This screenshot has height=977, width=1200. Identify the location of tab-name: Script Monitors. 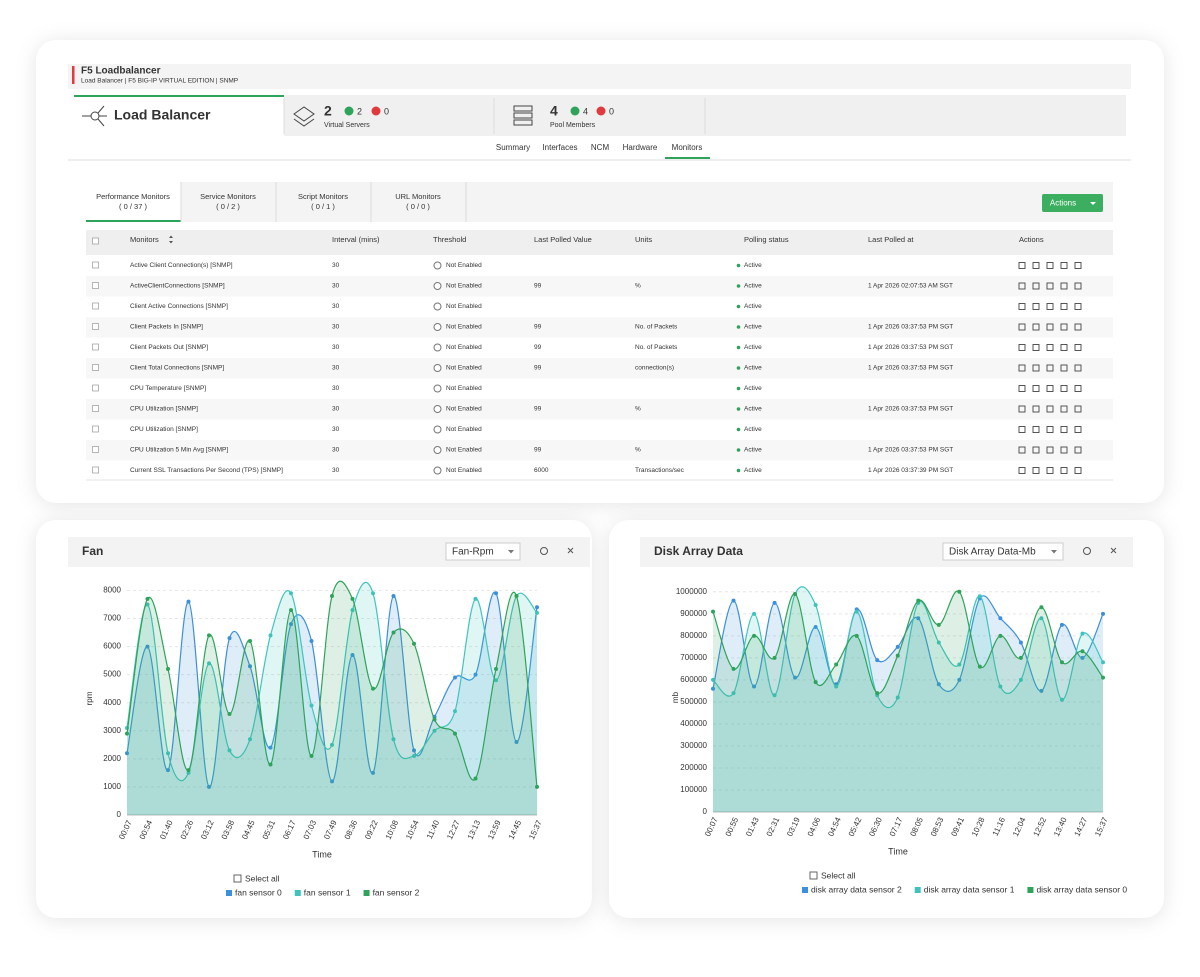
(323, 196).